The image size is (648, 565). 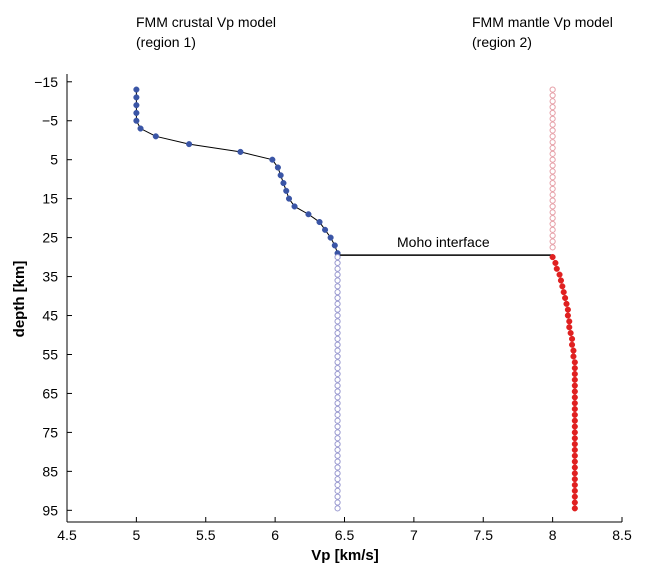 I want to click on y-tick-label: 95, so click(x=50, y=510).